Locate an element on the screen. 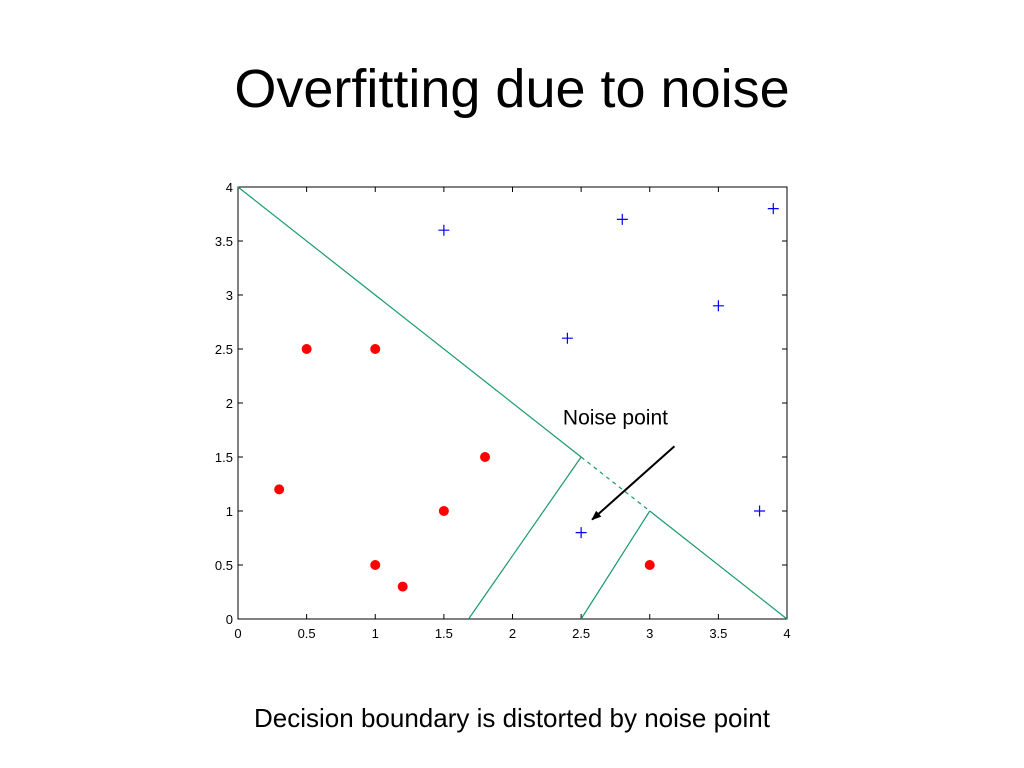 This screenshot has height=768, width=1024. y-tick-label: 0.5 is located at coordinates (224, 565).